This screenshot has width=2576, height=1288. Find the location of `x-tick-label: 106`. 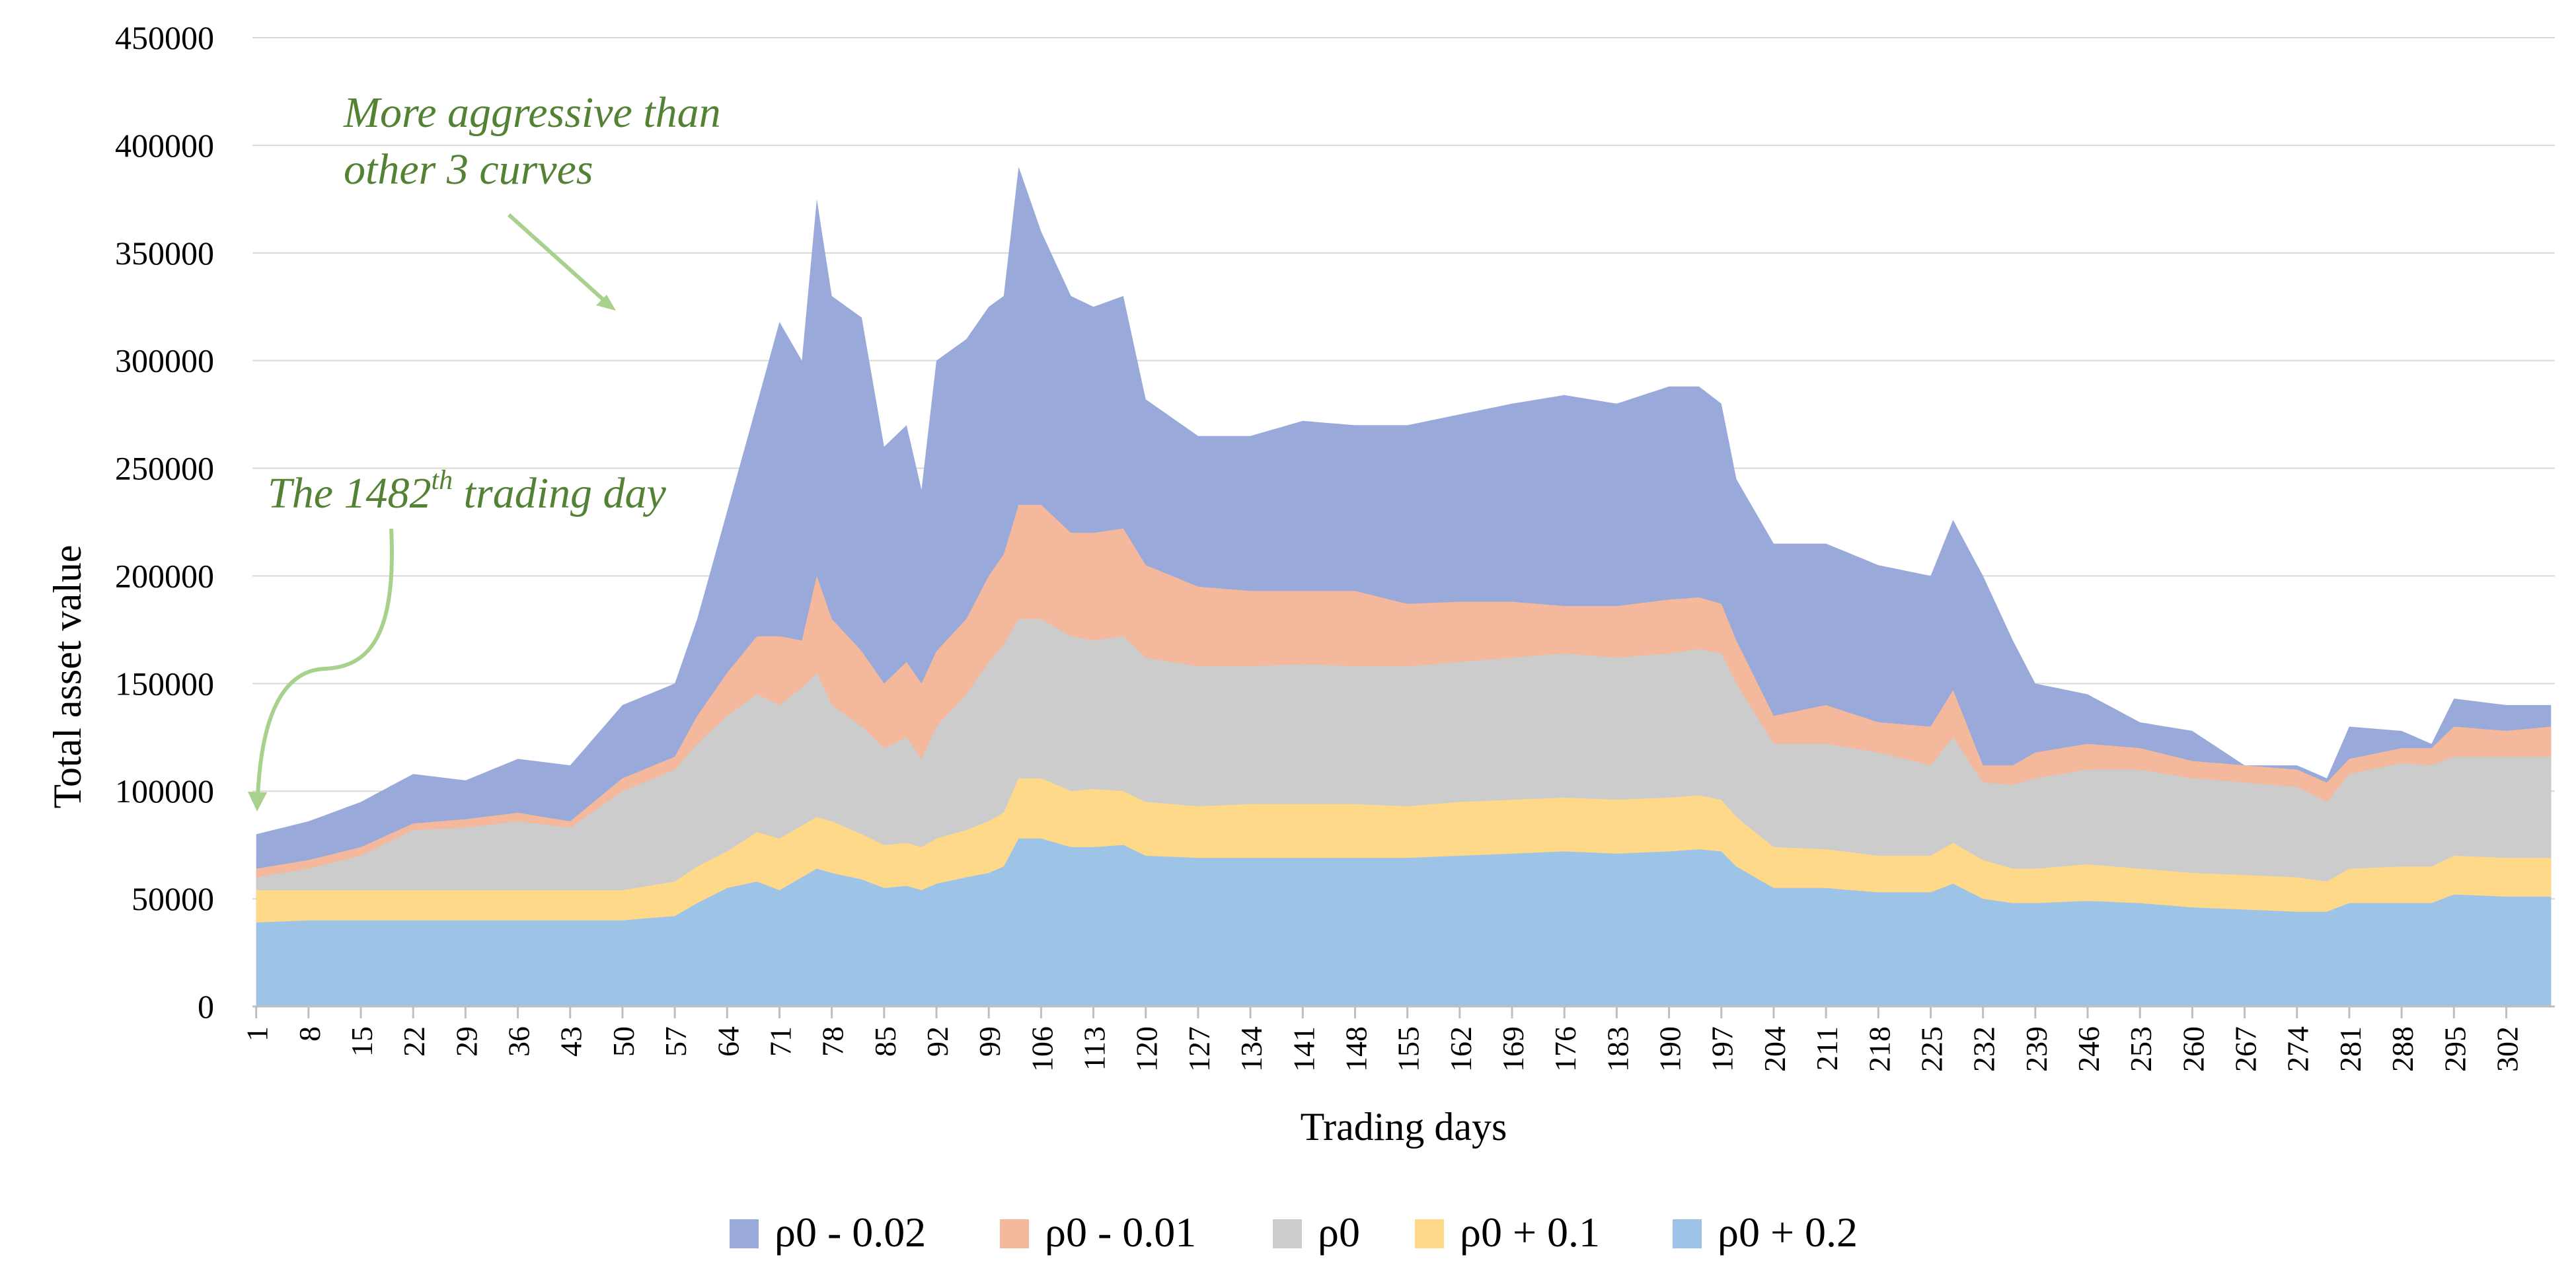

x-tick-label: 106 is located at coordinates (1042, 1049).